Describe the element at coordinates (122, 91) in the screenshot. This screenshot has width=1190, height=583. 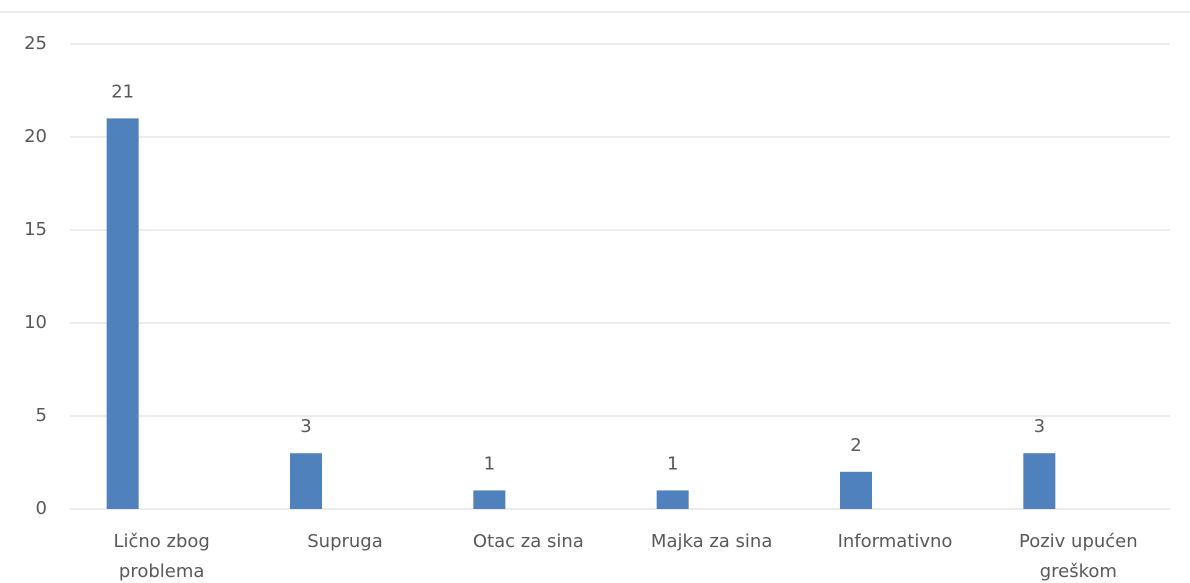
I see `value-label: 21` at that location.